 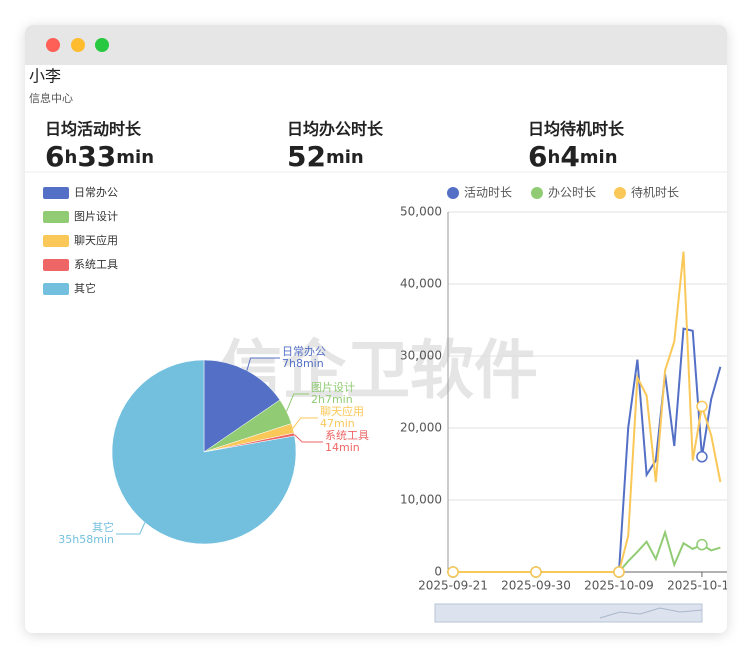 What do you see at coordinates (342, 447) in the screenshot?
I see `pie-value-label: 14min` at bounding box center [342, 447].